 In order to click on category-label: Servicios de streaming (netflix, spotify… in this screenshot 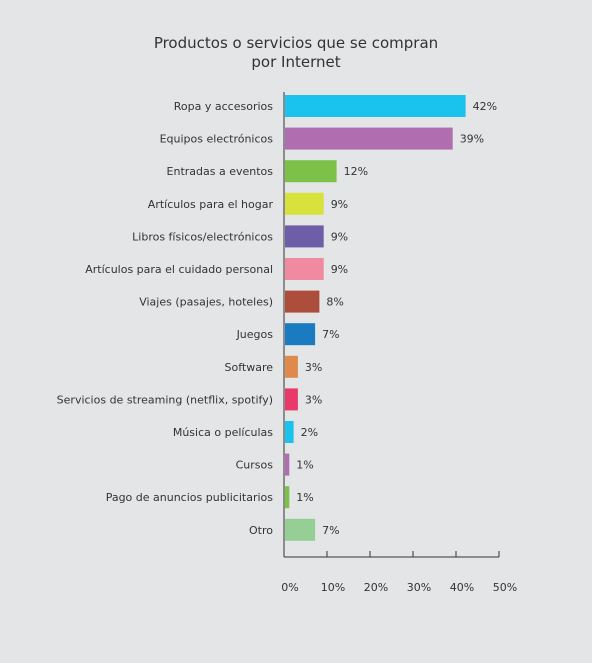, I will do `click(165, 399)`.